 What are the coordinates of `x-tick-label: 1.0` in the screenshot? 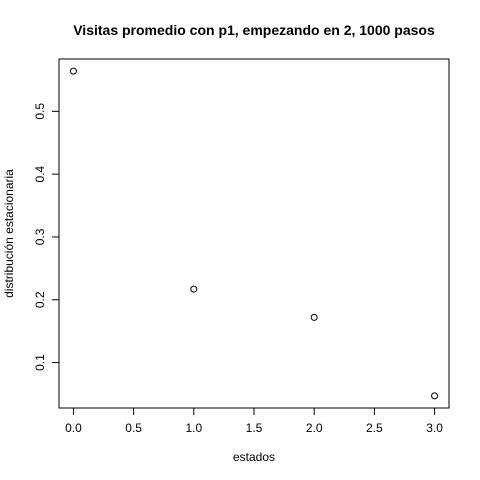 It's located at (193, 428).